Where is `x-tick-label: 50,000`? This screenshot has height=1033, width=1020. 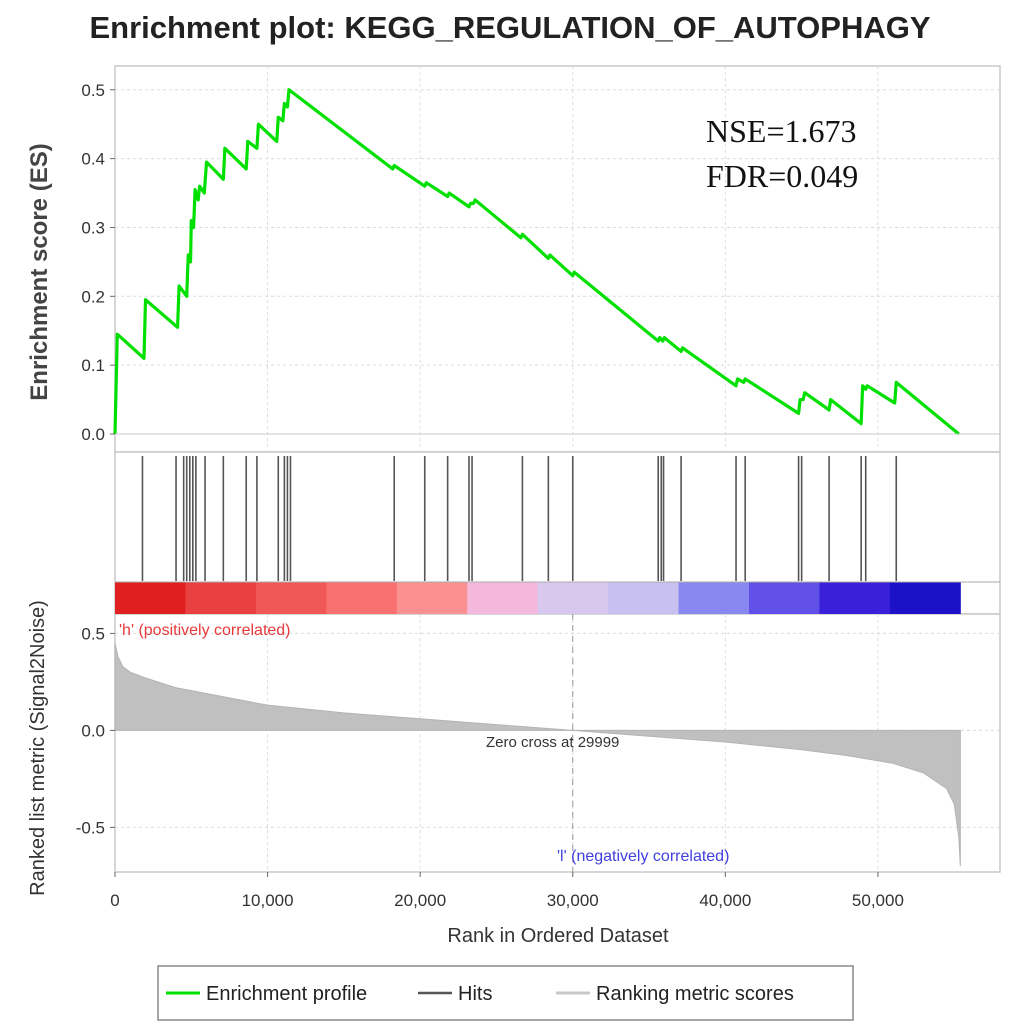
x-tick-label: 50,000 is located at coordinates (878, 900).